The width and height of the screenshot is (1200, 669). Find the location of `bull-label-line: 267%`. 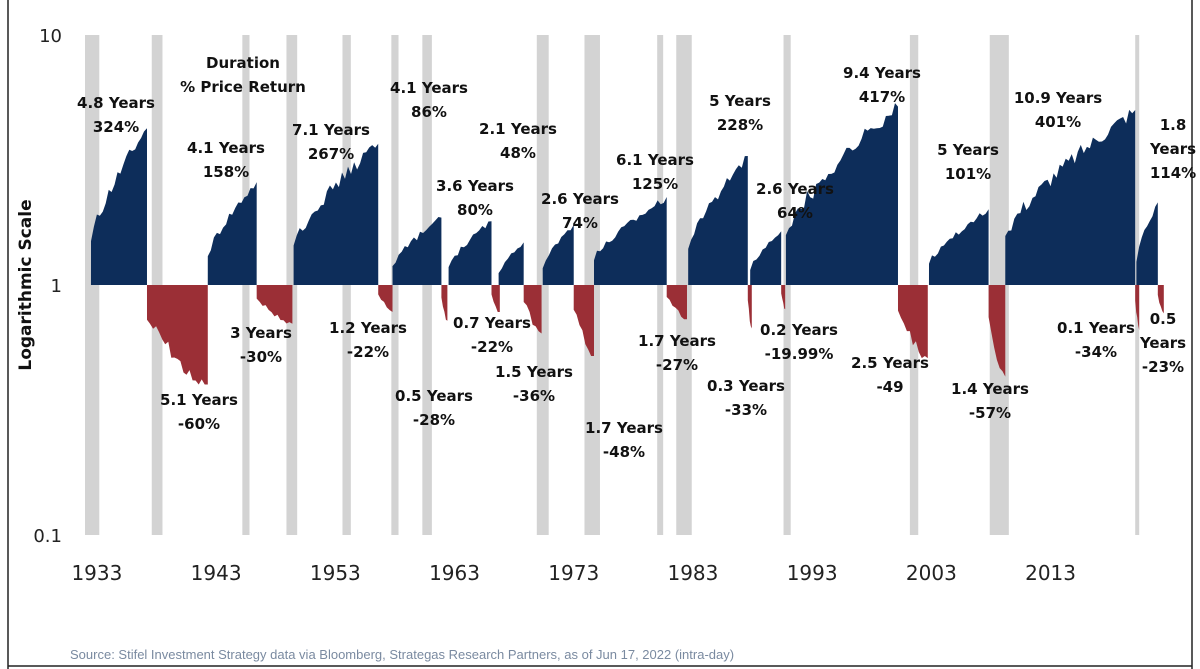

bull-label-line: 267% is located at coordinates (331, 154).